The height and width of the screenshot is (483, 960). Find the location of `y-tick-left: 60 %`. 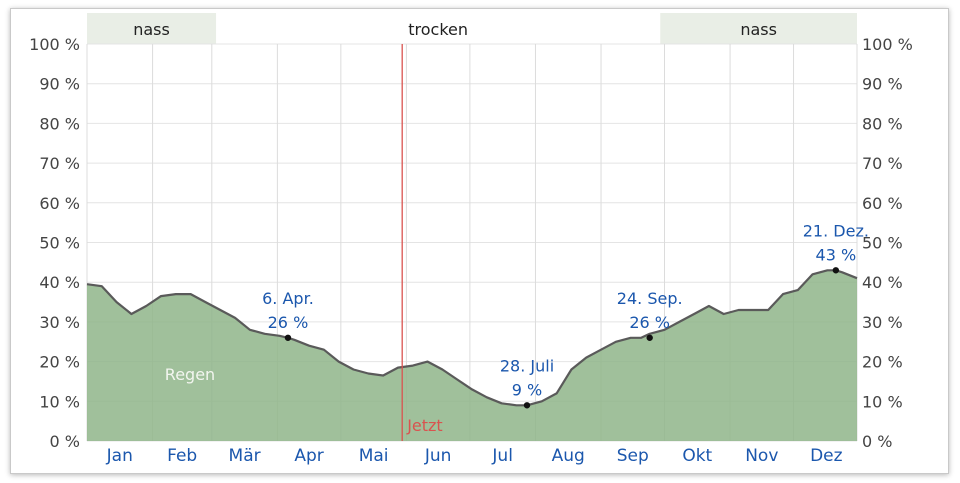

y-tick-left: 60 % is located at coordinates (59, 203).